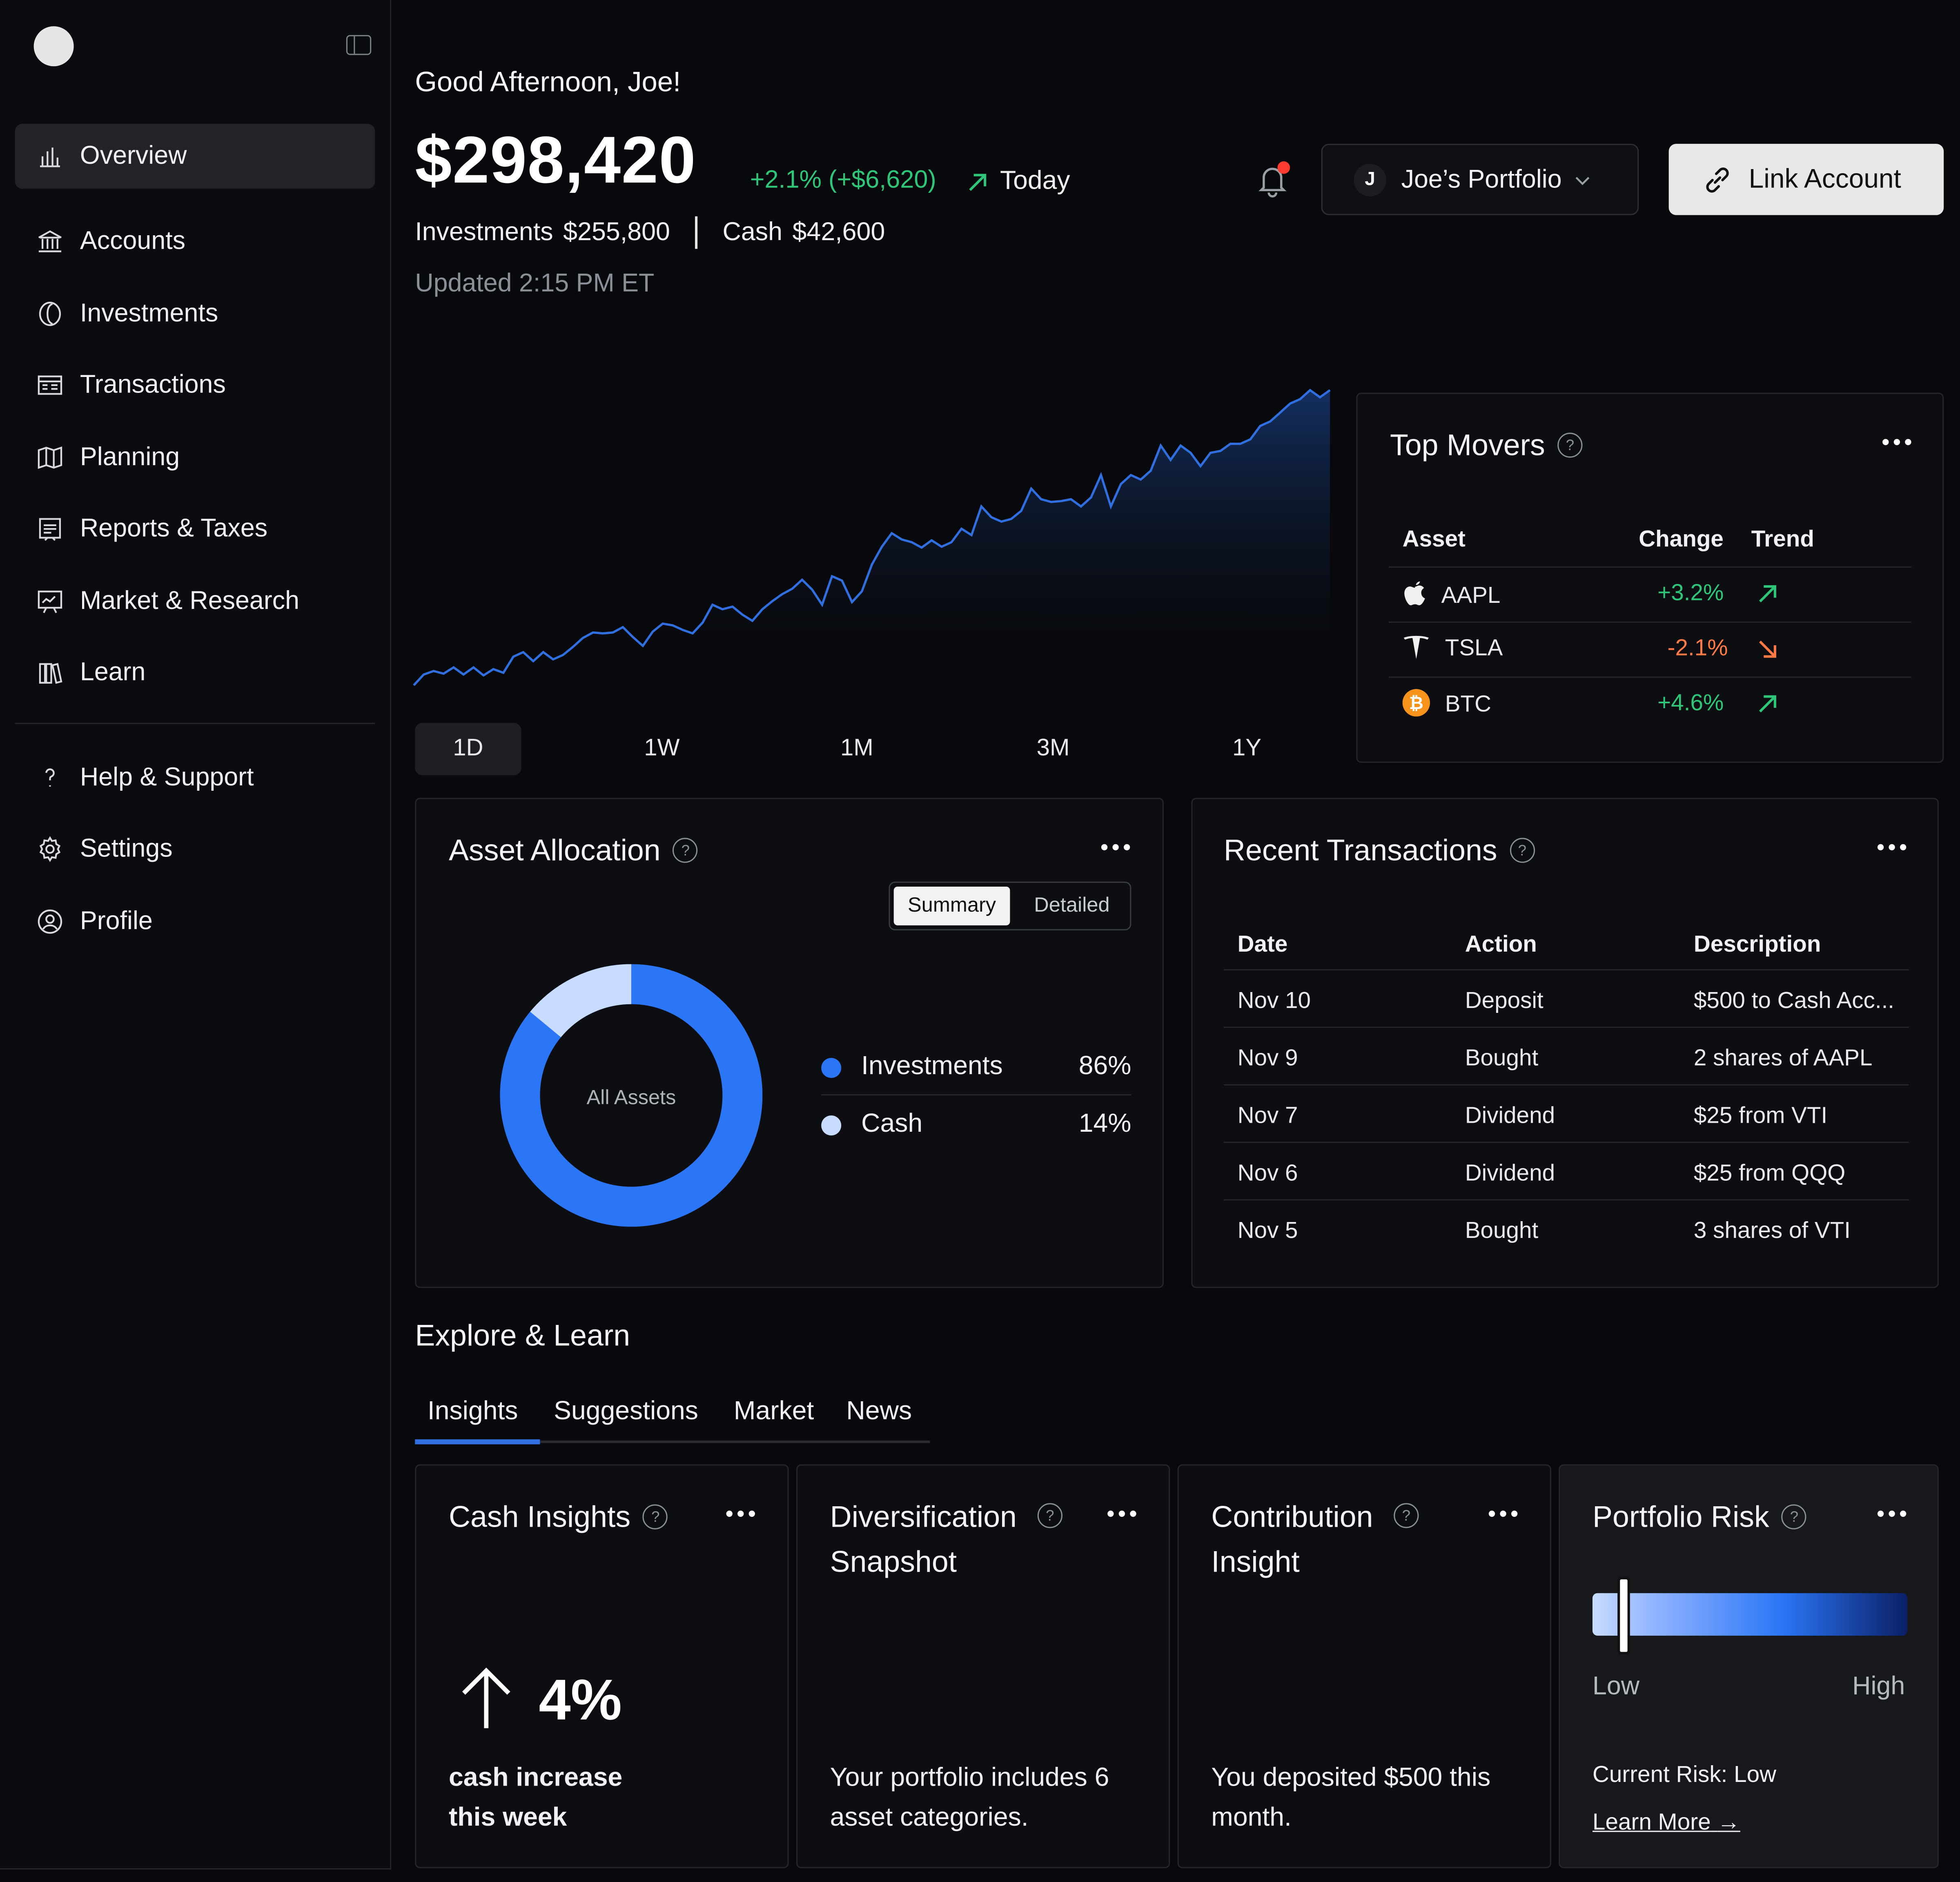 This screenshot has height=1882, width=1960. What do you see at coordinates (976, 1127) in the screenshot?
I see `legend-cash: Cash 14%` at bounding box center [976, 1127].